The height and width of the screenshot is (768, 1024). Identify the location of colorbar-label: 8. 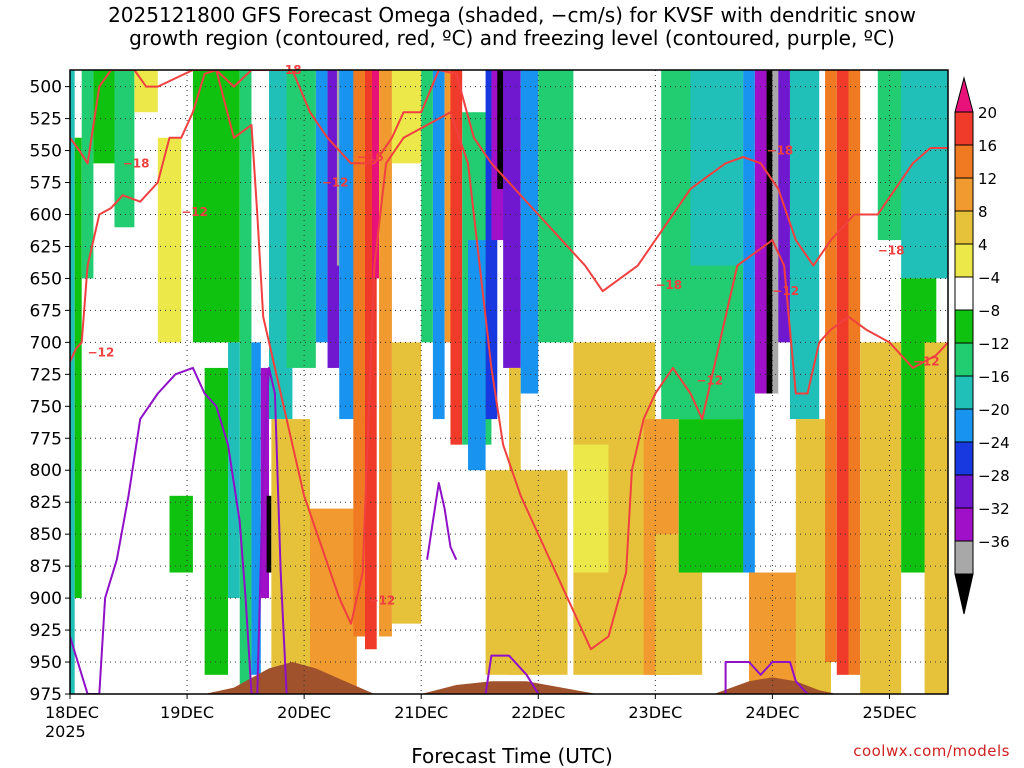
(983, 212).